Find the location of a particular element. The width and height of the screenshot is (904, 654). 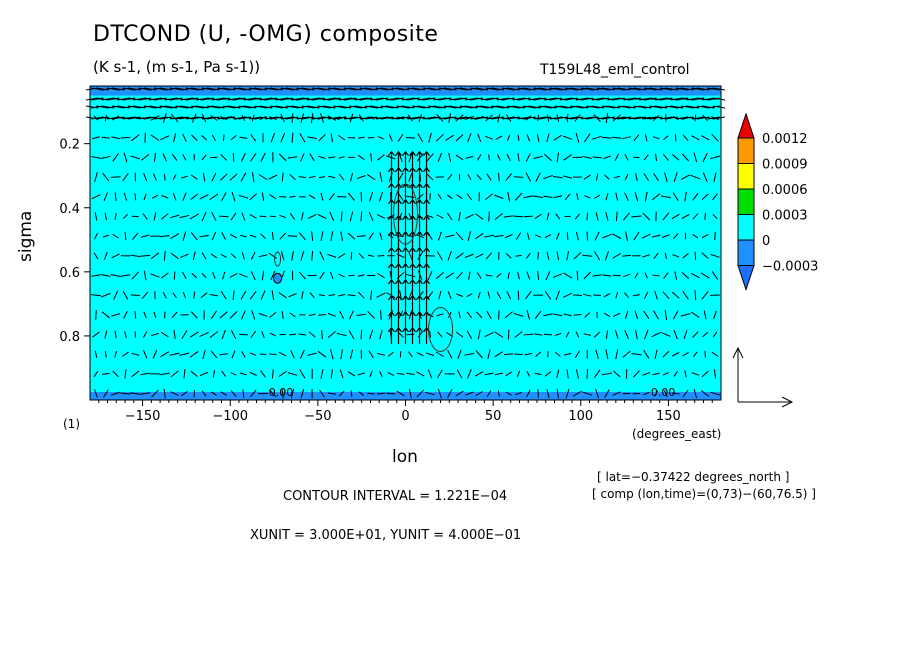

upper-band-gap is located at coordinates (405, 98).